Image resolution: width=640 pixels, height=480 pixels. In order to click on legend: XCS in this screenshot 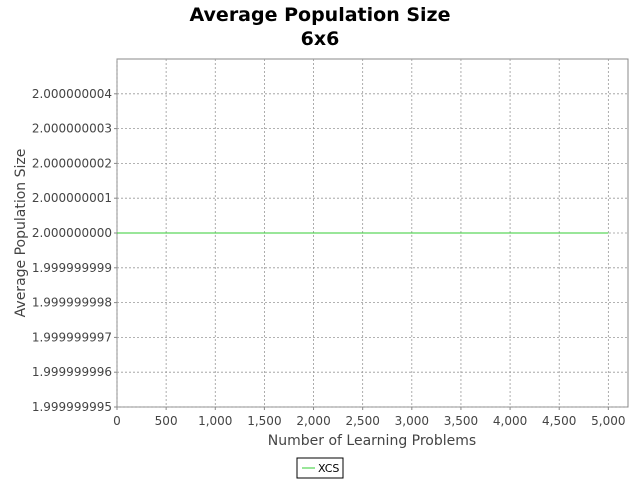, I will do `click(320, 468)`.